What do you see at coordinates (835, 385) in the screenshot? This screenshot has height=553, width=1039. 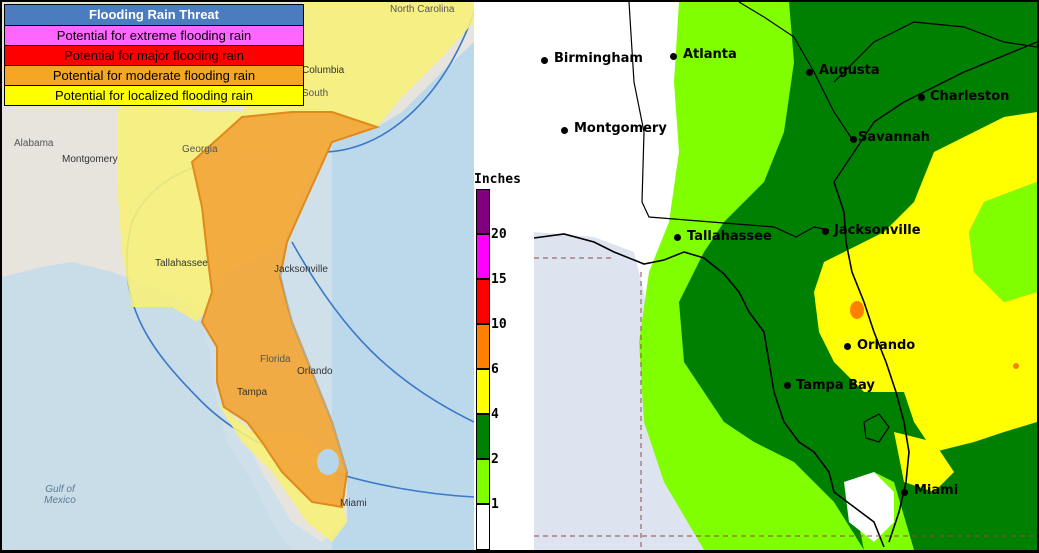 I see `city-label-tampa-bay: Tampa Bay` at bounding box center [835, 385].